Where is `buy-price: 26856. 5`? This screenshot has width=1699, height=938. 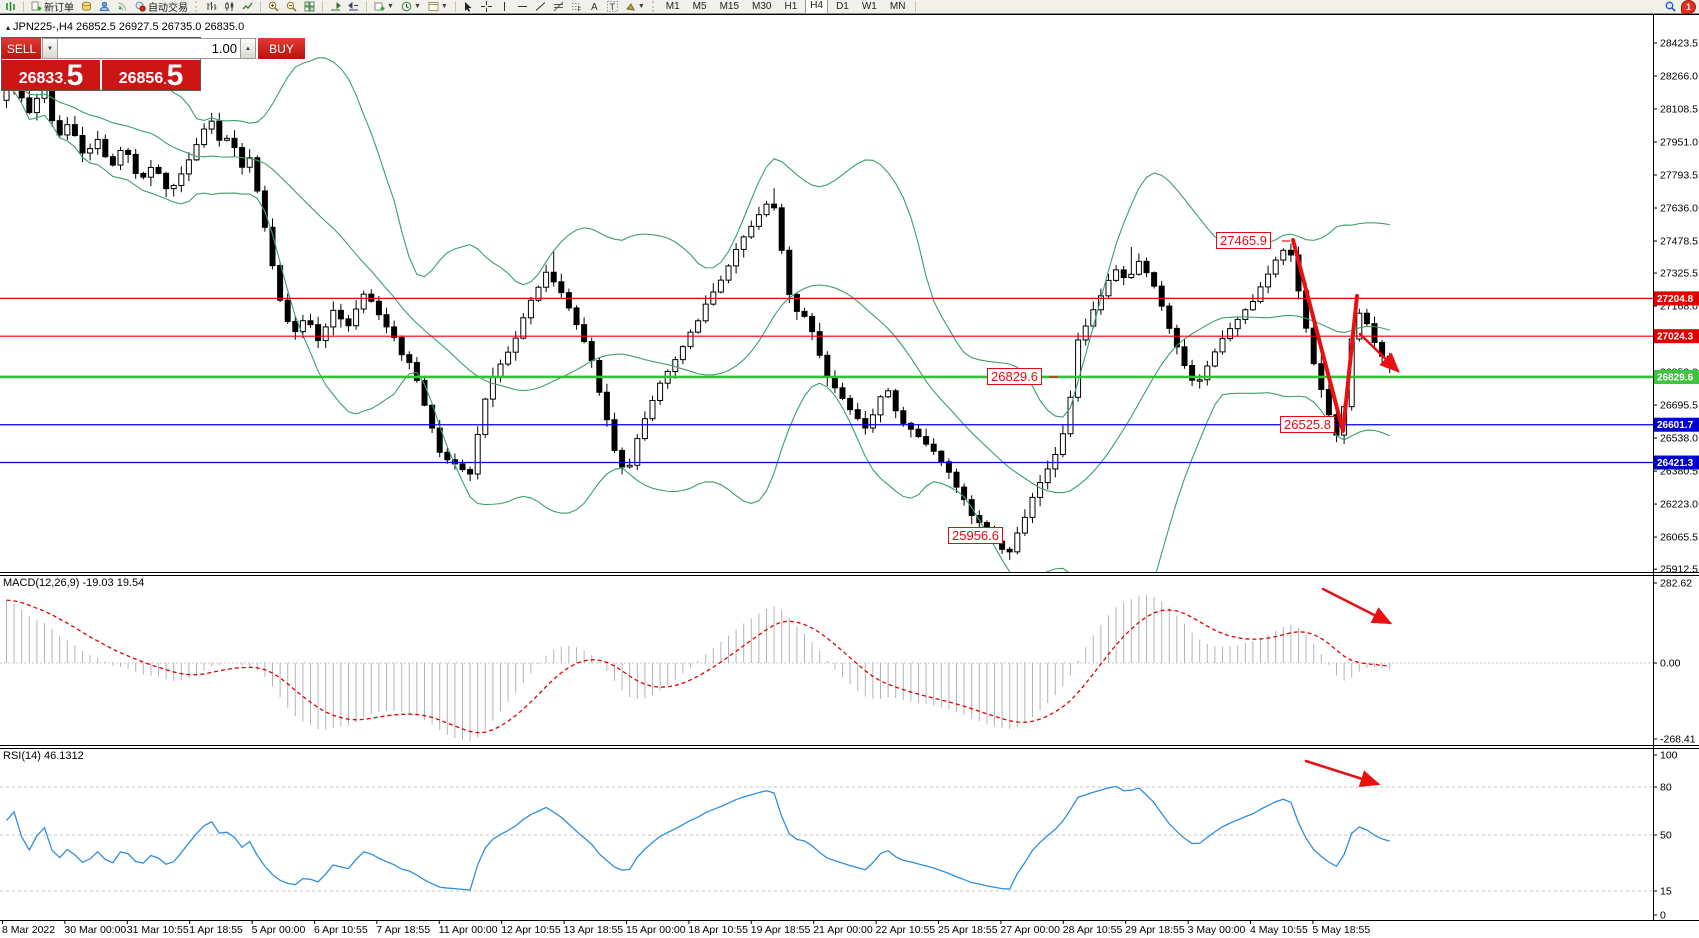
buy-price: 26856. 5 is located at coordinates (151, 75).